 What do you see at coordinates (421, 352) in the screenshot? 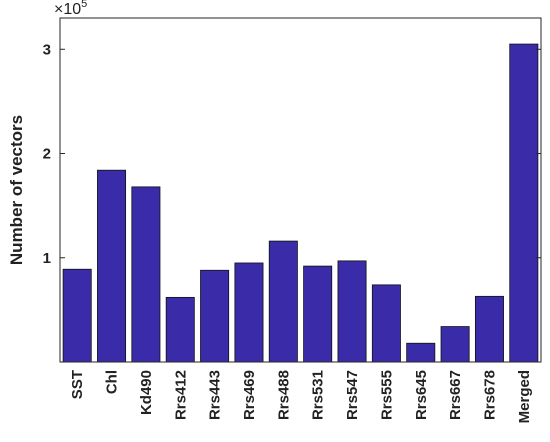
I see `bar-rrs645` at bounding box center [421, 352].